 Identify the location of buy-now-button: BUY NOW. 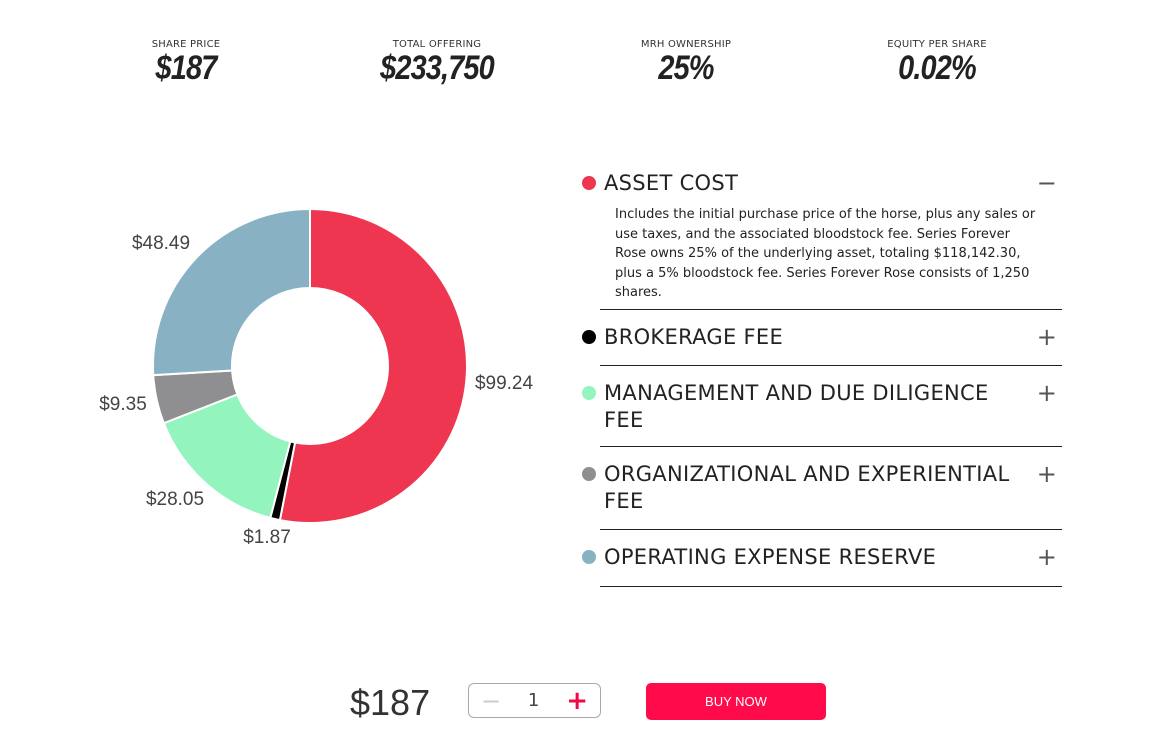
(736, 701).